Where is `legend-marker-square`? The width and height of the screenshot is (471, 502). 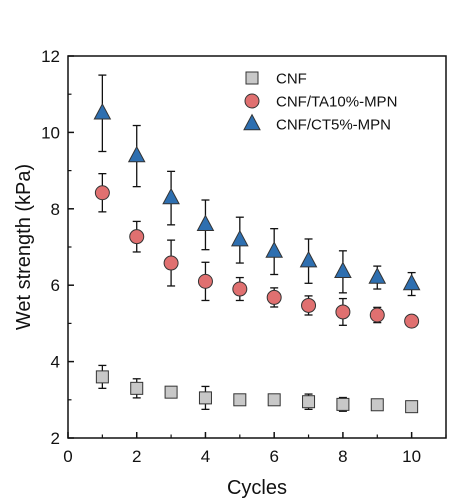
legend-marker-square is located at coordinates (252, 78).